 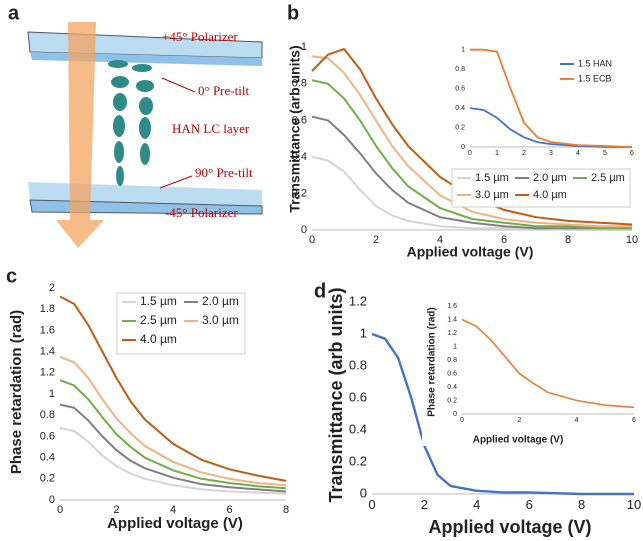 What do you see at coordinates (16, 392) in the screenshot?
I see `y-axis-title: Phase retardation (rad)` at bounding box center [16, 392].